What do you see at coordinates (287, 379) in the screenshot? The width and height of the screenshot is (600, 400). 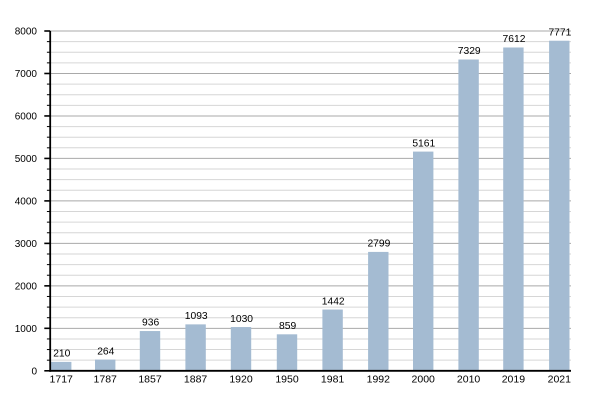 I see `svg-text: 1950` at bounding box center [287, 379].